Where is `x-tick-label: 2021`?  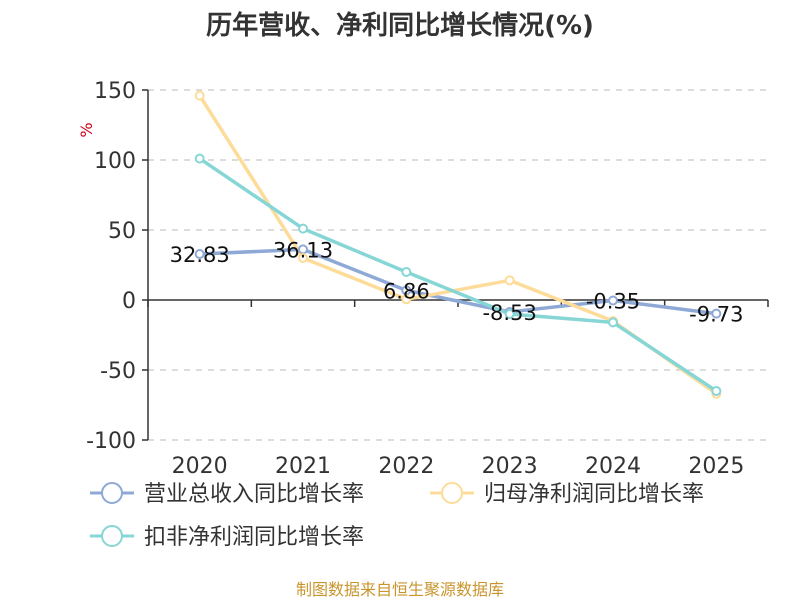 x-tick-label: 2021 is located at coordinates (303, 466).